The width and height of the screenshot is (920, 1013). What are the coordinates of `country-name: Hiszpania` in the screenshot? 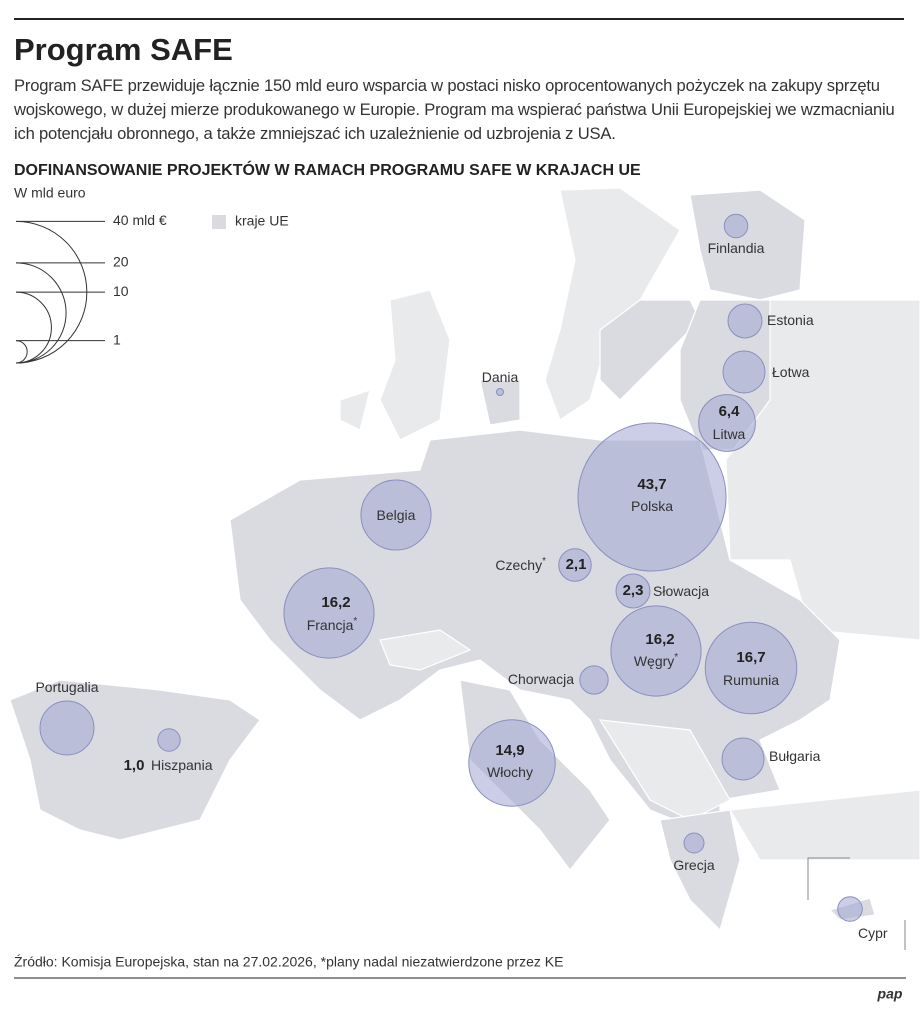 It's located at (182, 765).